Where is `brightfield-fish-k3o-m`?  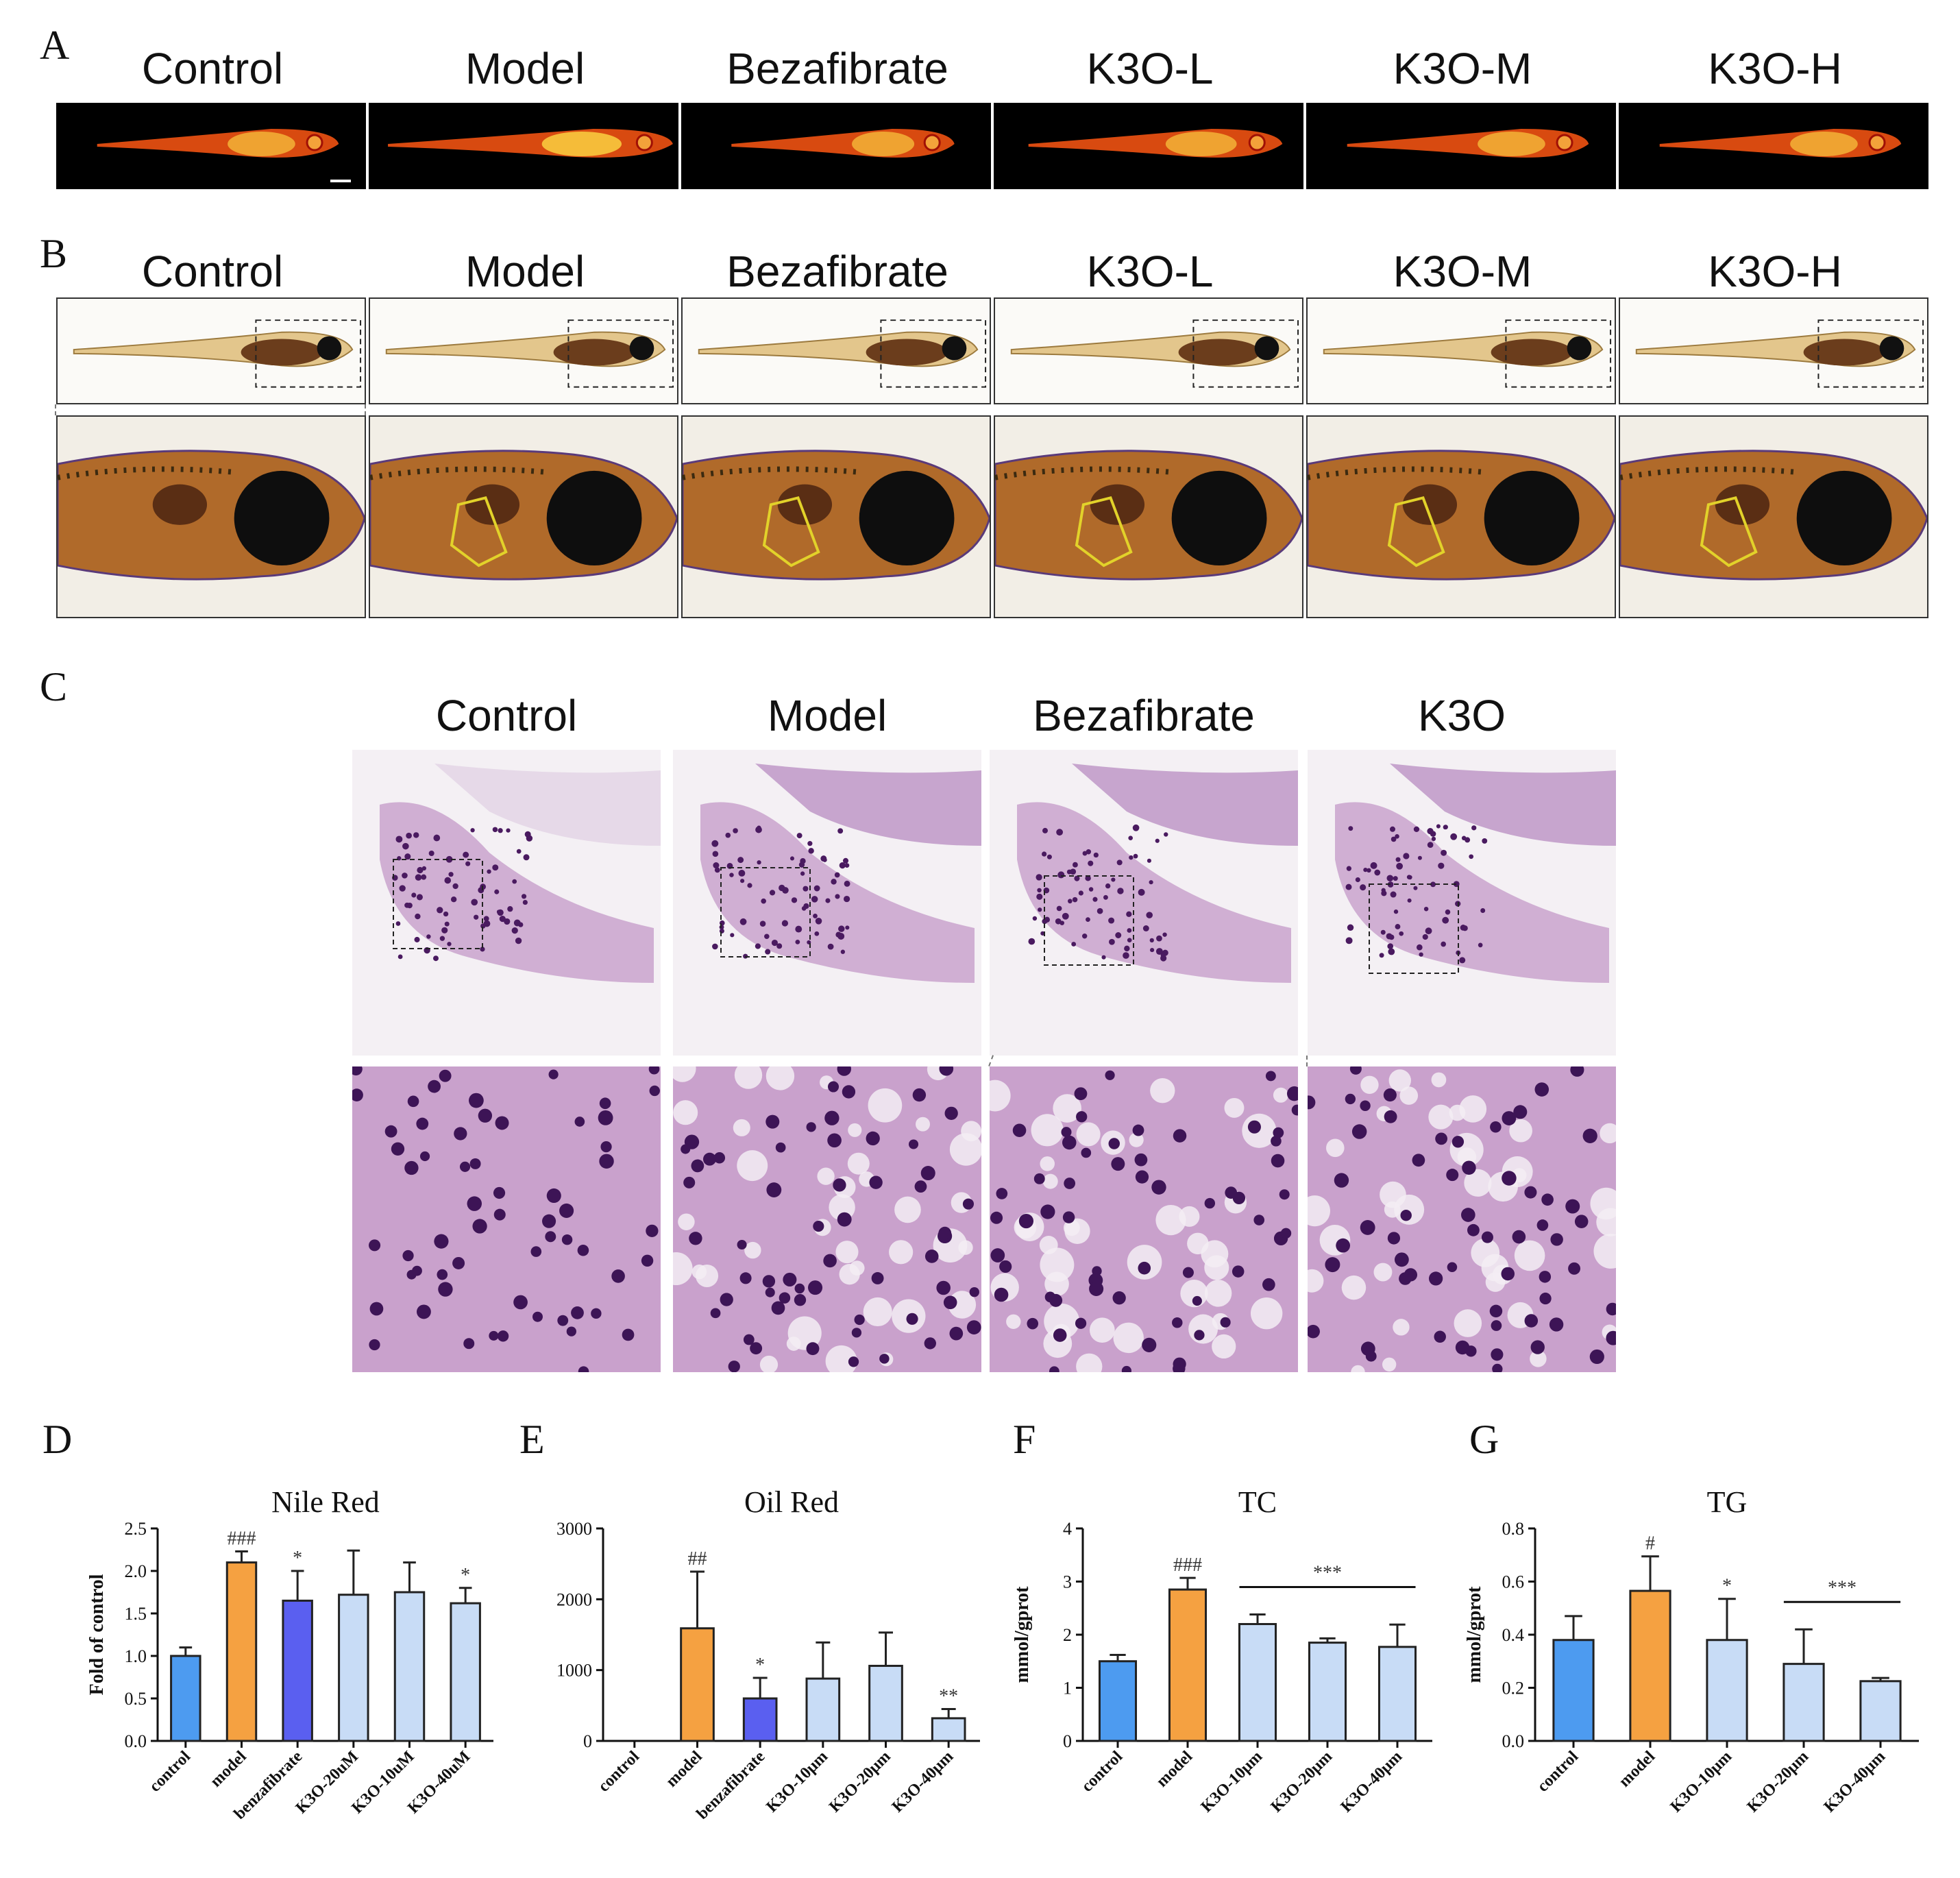
brightfield-fish-k3o-m is located at coordinates (1461, 350).